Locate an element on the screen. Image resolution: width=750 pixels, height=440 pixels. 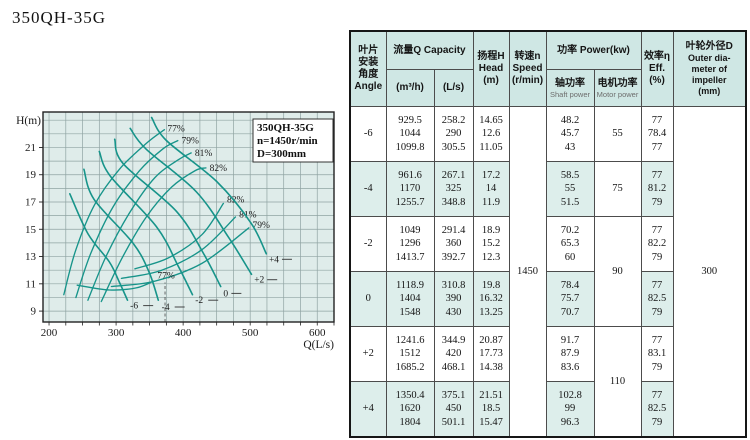
value-line: 14 is located at coordinates (491, 189).